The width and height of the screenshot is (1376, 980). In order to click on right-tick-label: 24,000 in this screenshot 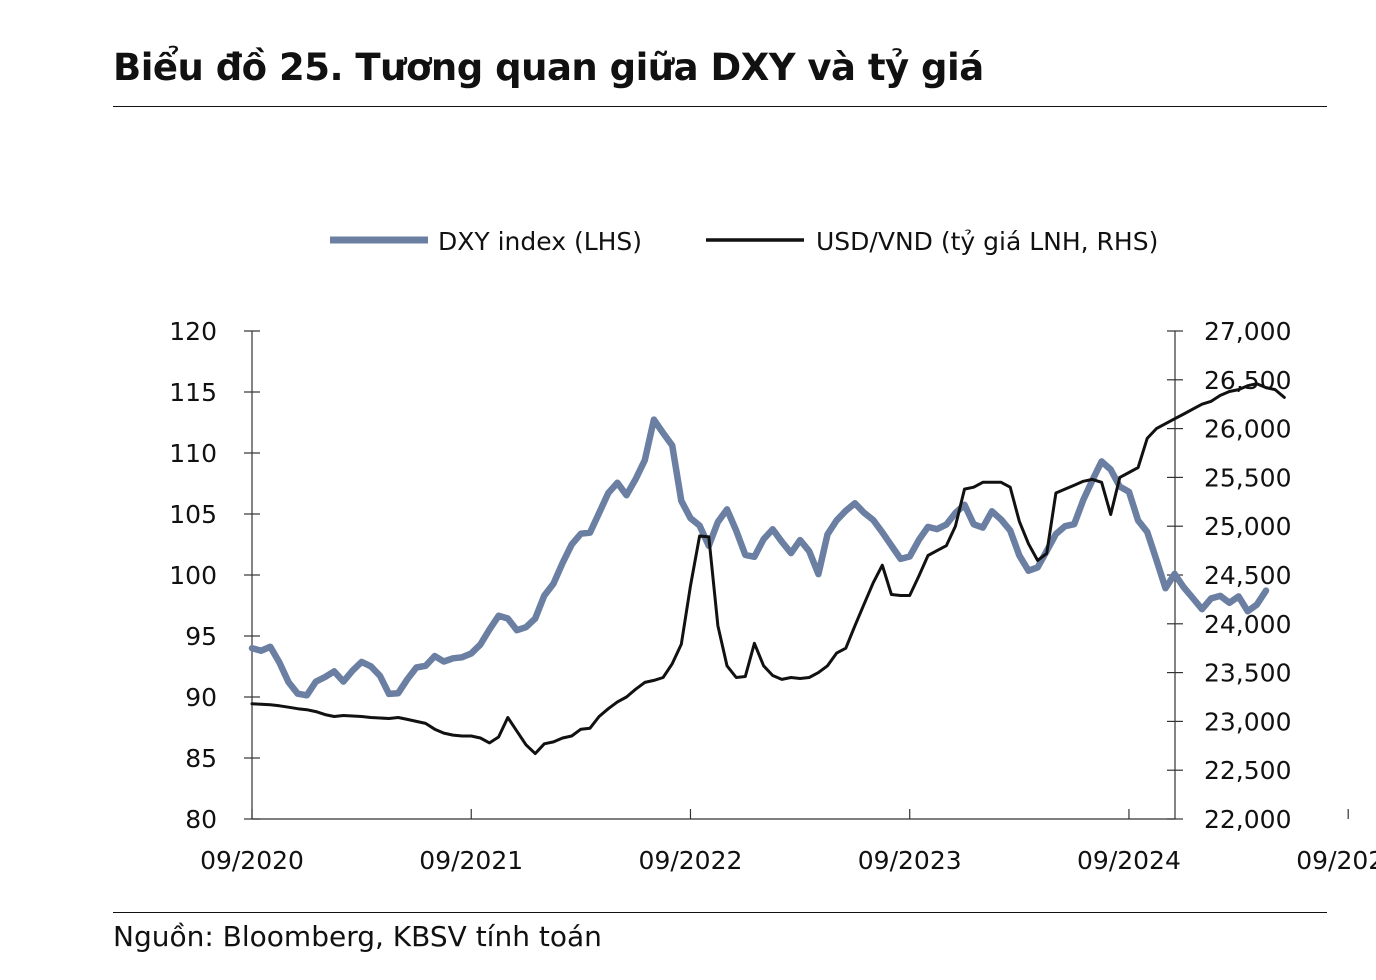, I will do `click(1247, 624)`.